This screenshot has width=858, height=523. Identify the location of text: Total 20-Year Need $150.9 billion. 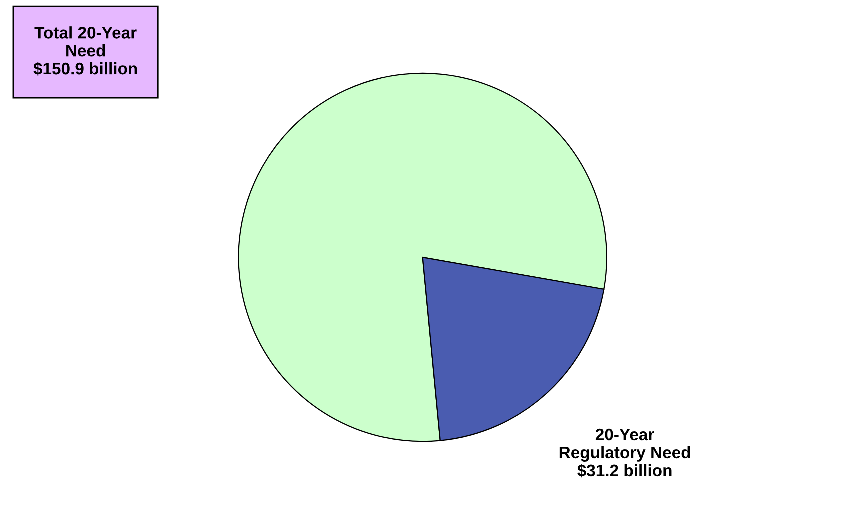
(86, 51).